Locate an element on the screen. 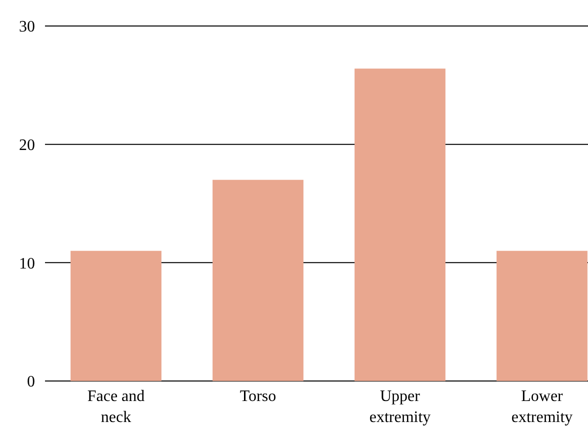 The image size is (588, 432). y-tick-label: 10 is located at coordinates (27, 263).